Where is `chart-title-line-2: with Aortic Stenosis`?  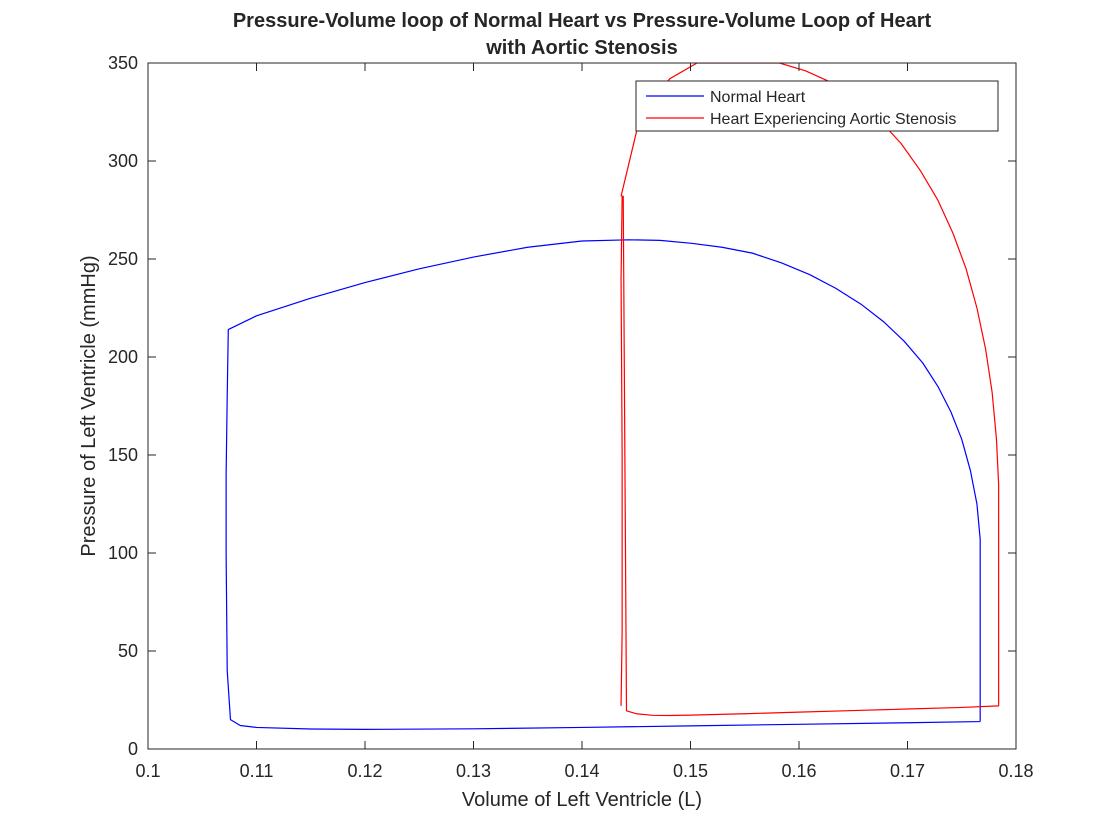
chart-title-line-2: with Aortic Stenosis is located at coordinates (581, 48).